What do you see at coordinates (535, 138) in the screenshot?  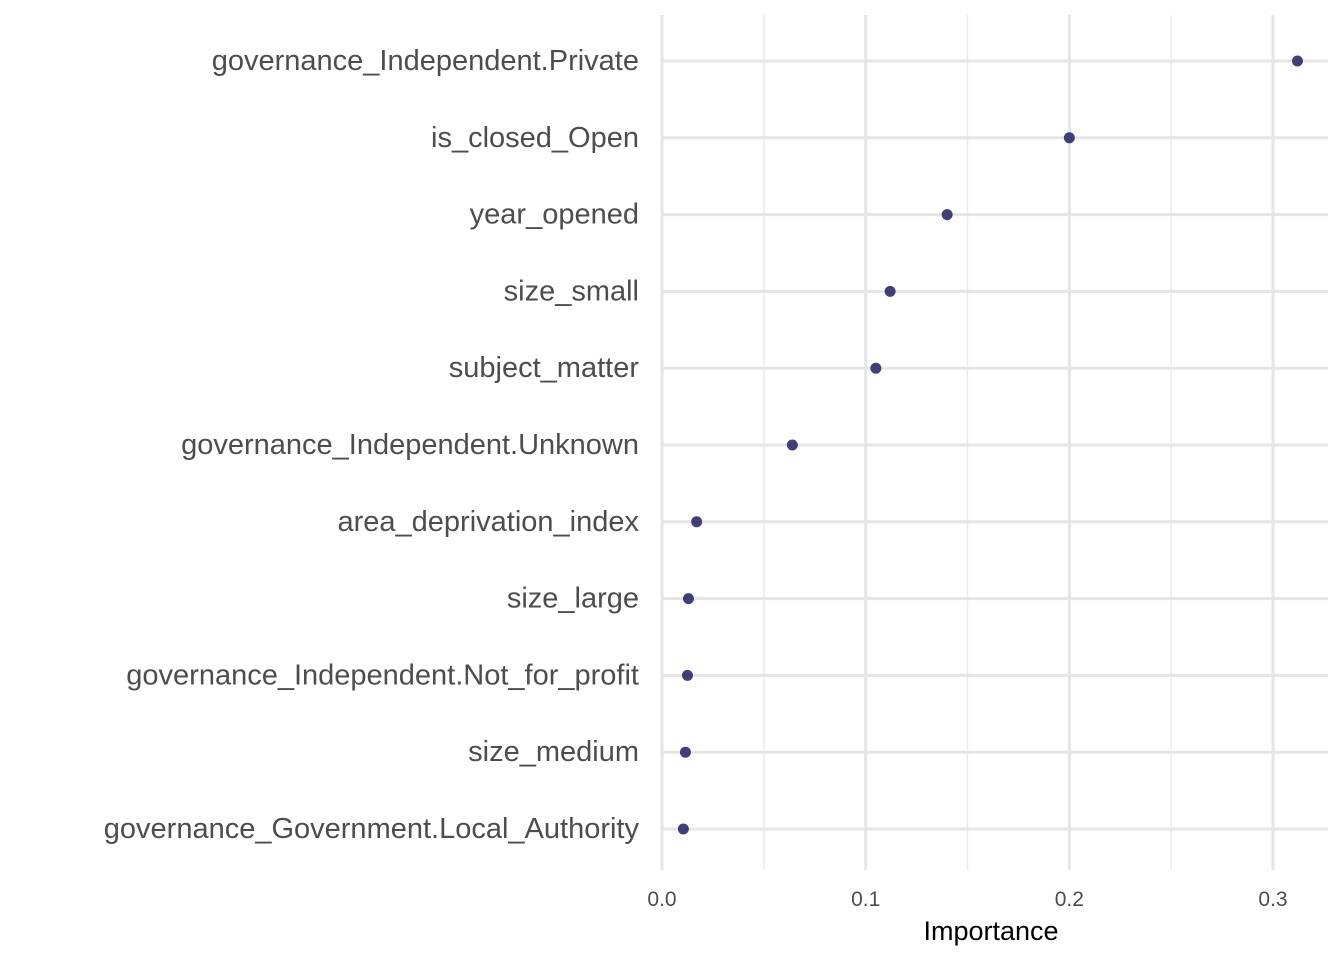 I see `y-tick-label: is_closed_Open` at bounding box center [535, 138].